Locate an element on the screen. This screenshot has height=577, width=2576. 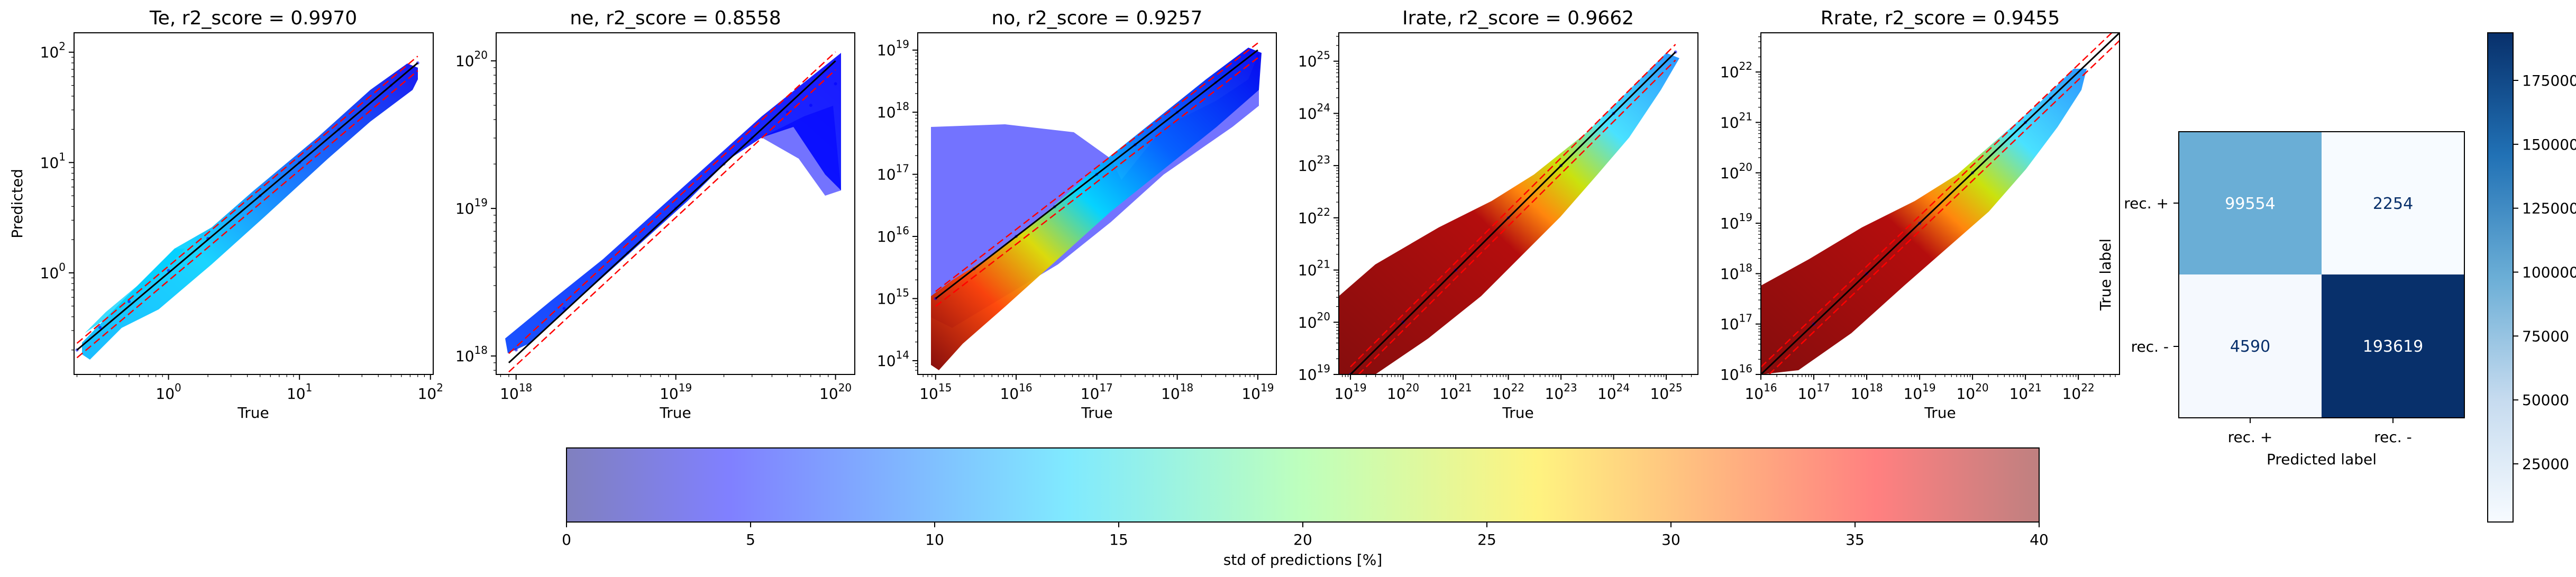
cm-value: 4590 is located at coordinates (2250, 346).